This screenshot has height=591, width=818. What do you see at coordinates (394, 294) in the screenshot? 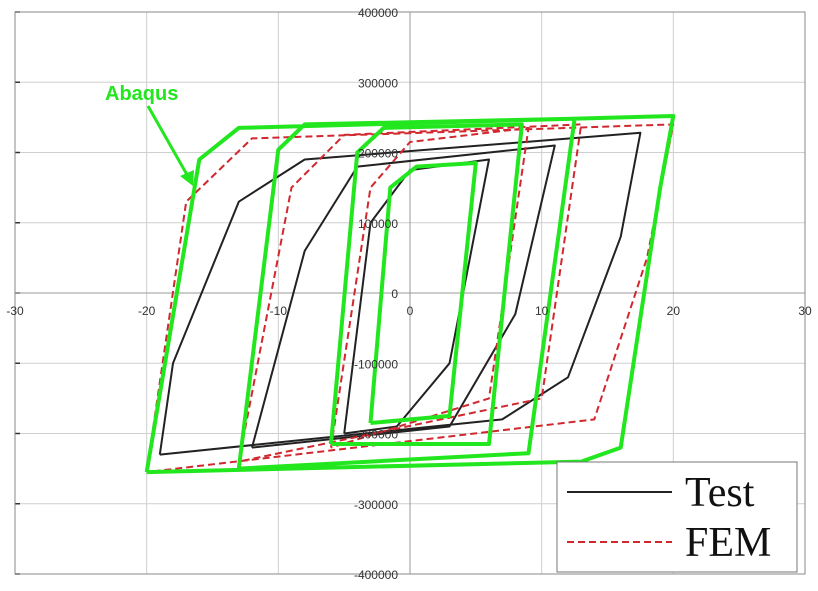
I see `y-tick-label: 0` at bounding box center [394, 294].